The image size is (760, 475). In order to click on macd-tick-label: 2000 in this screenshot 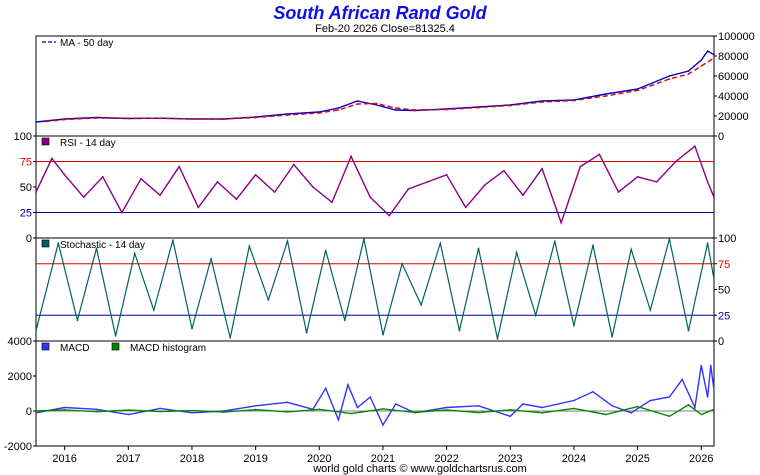, I will do `click(20, 377)`.